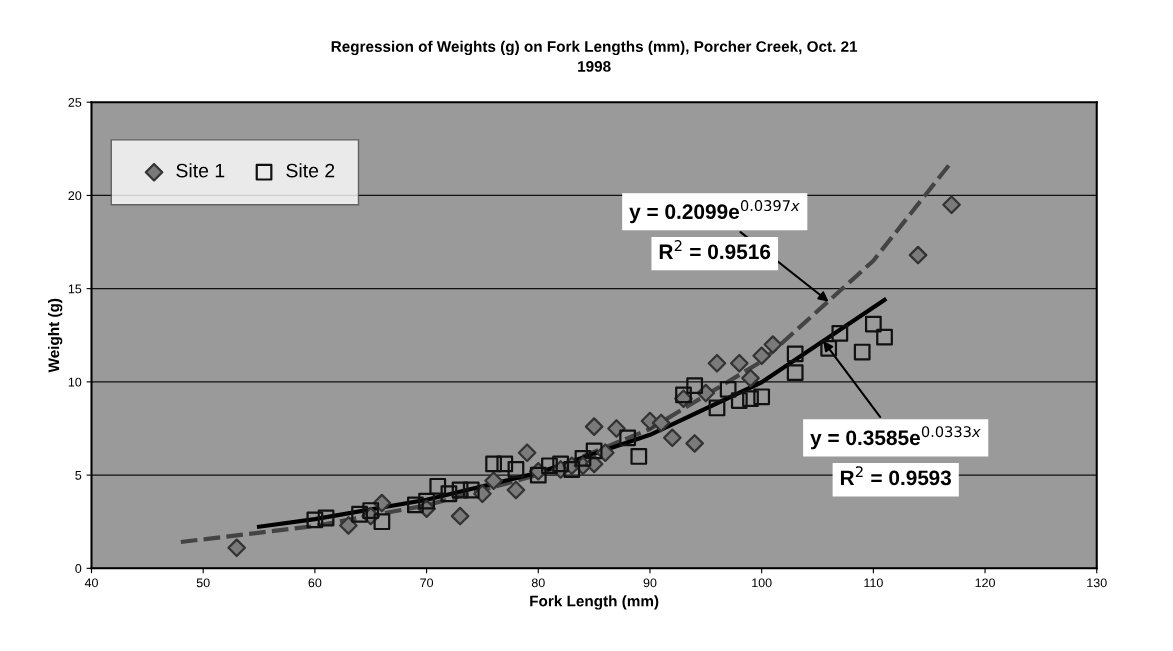 This screenshot has width=1173, height=651. I want to click on x-tick-label: 100, so click(762, 583).